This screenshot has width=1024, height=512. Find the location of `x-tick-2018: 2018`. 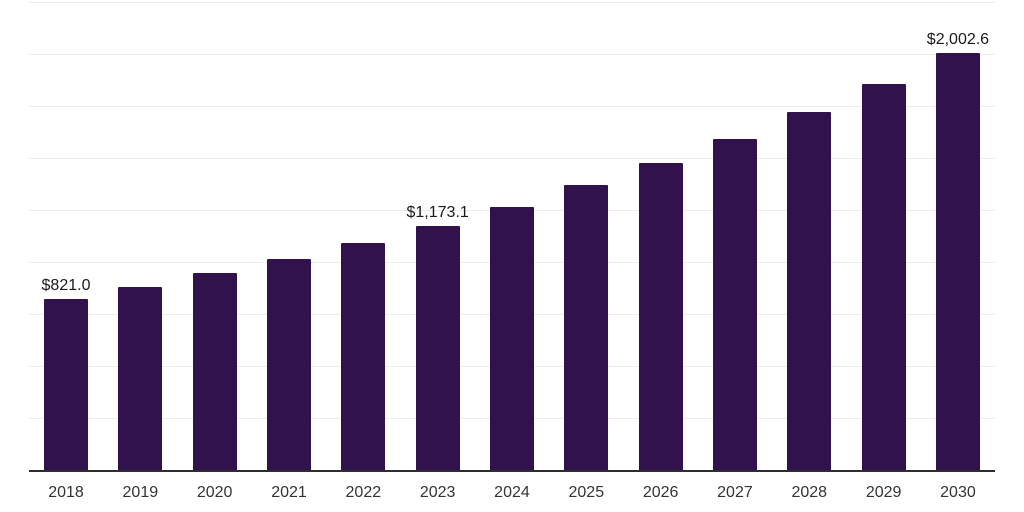

x-tick-2018: 2018 is located at coordinates (66, 492).